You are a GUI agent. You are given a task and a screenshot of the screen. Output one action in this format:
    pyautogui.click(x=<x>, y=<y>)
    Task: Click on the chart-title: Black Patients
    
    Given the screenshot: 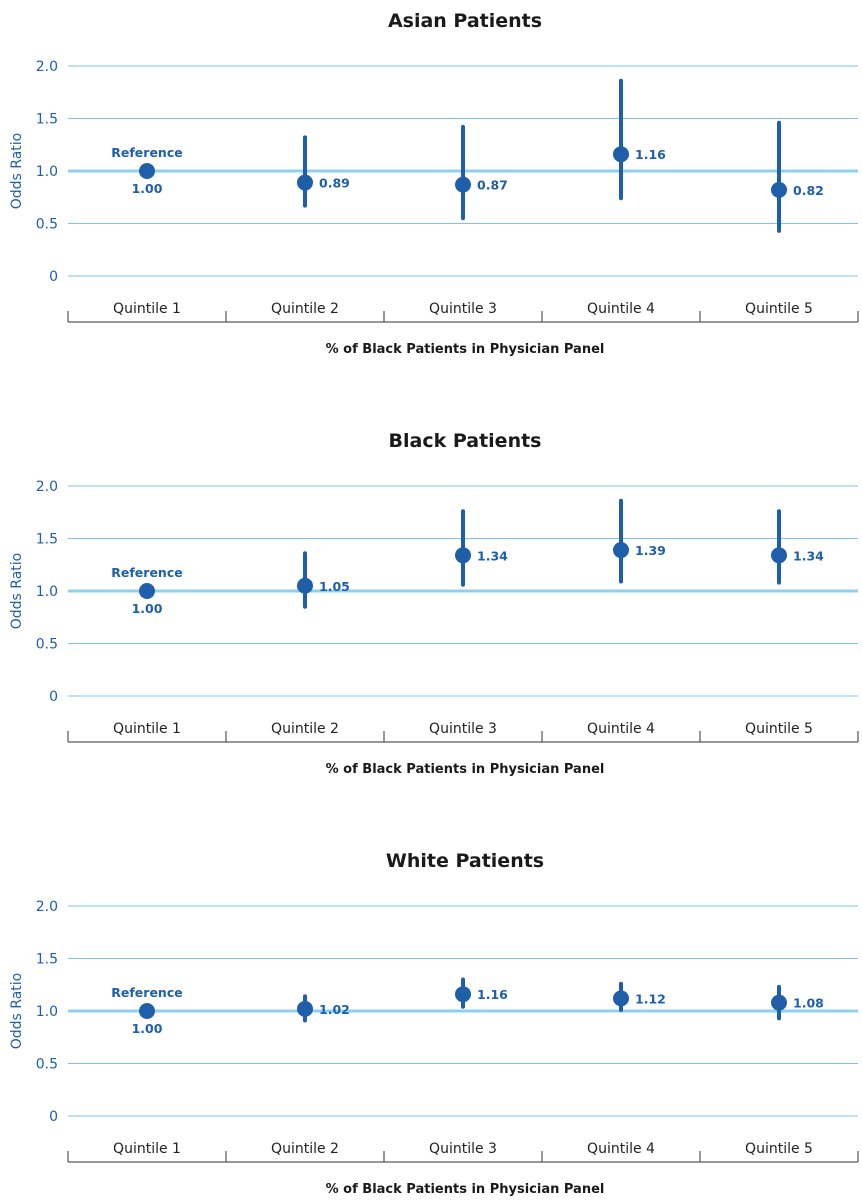 What is the action you would take?
    pyautogui.click(x=465, y=441)
    